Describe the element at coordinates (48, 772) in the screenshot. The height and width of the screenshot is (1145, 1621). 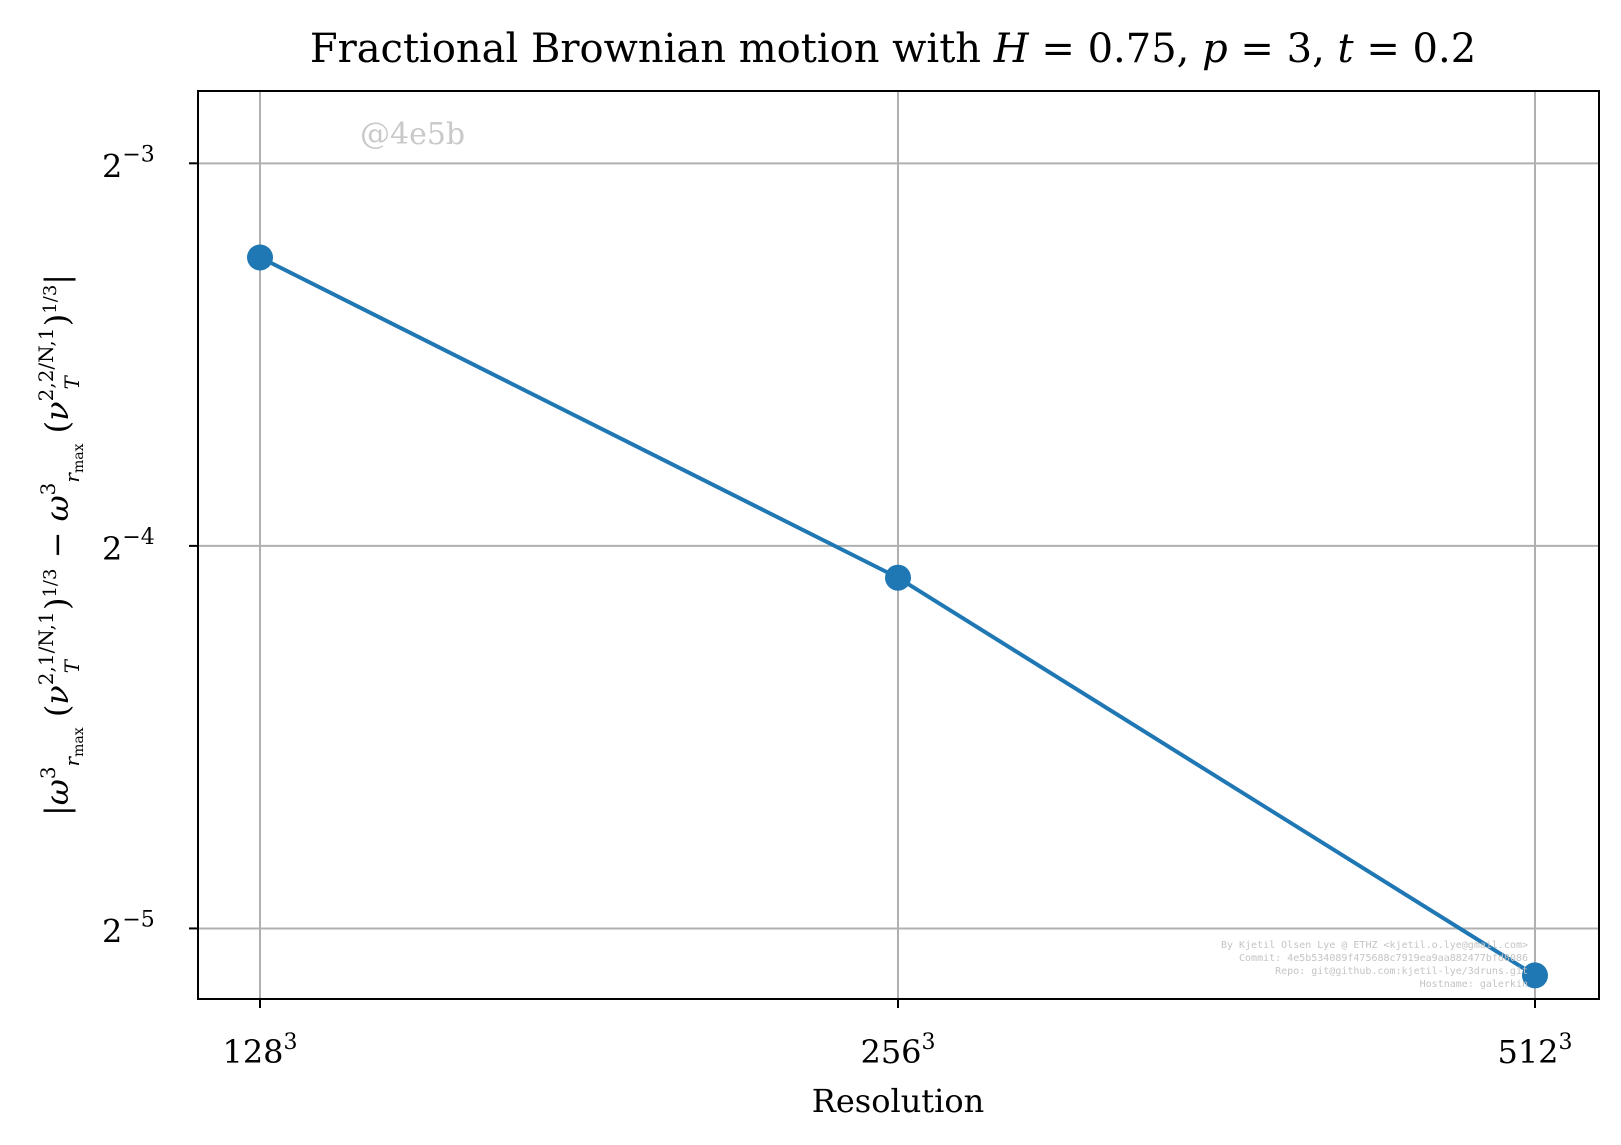
I see `y-label-omega-1-power: 3` at that location.